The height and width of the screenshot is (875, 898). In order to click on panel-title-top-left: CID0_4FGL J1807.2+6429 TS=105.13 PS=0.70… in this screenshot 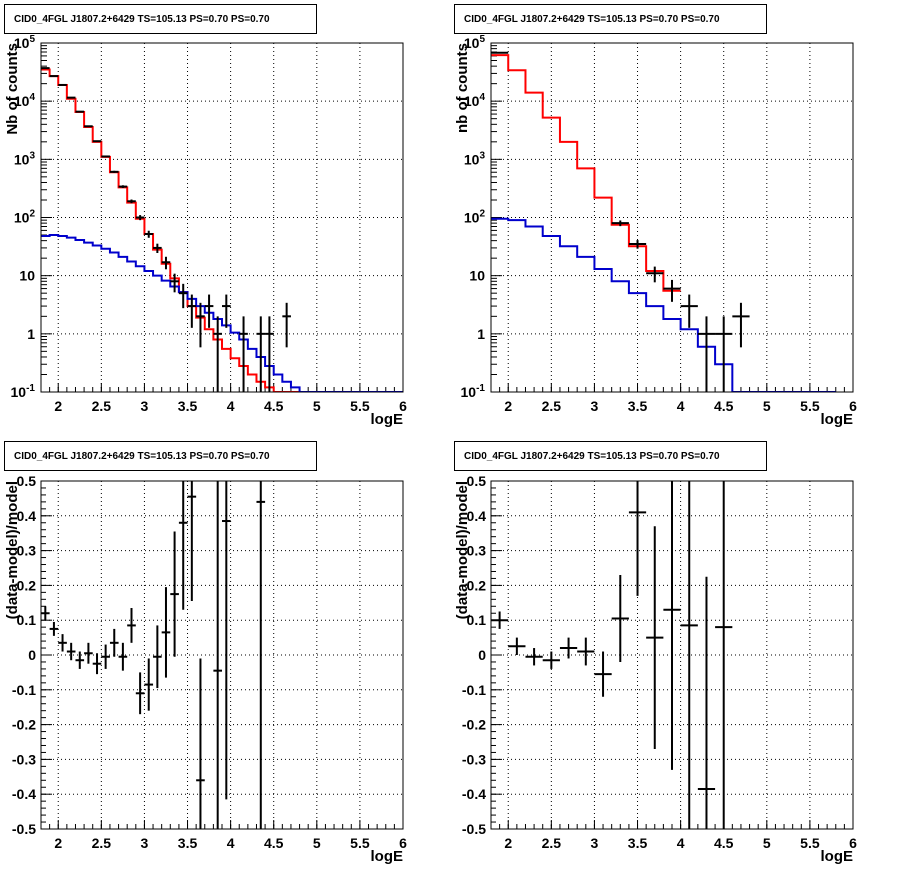, I will do `click(160, 19)`.